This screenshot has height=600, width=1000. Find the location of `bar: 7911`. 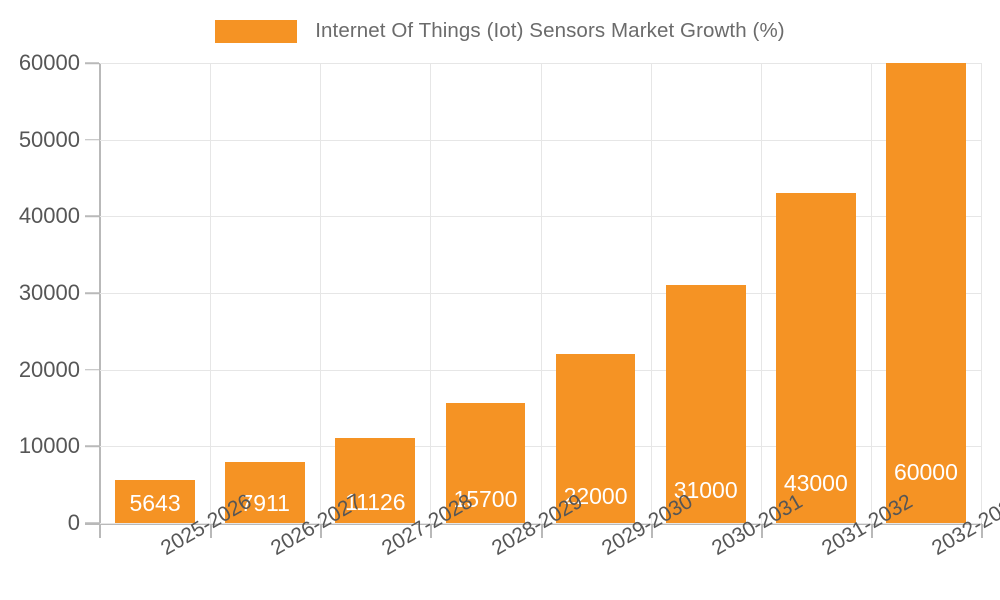

bar: 7911 is located at coordinates (265, 492).